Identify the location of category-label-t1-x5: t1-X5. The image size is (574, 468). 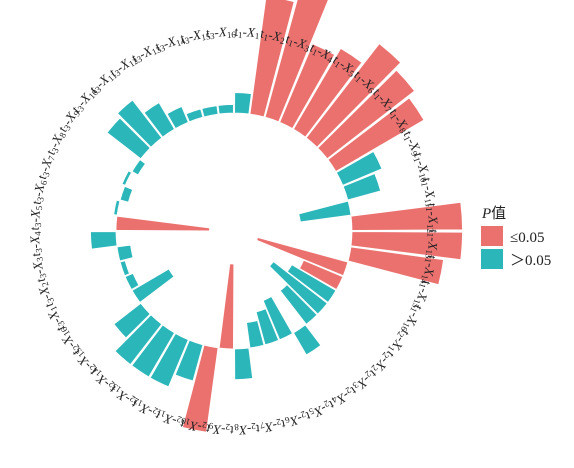
(345, 65).